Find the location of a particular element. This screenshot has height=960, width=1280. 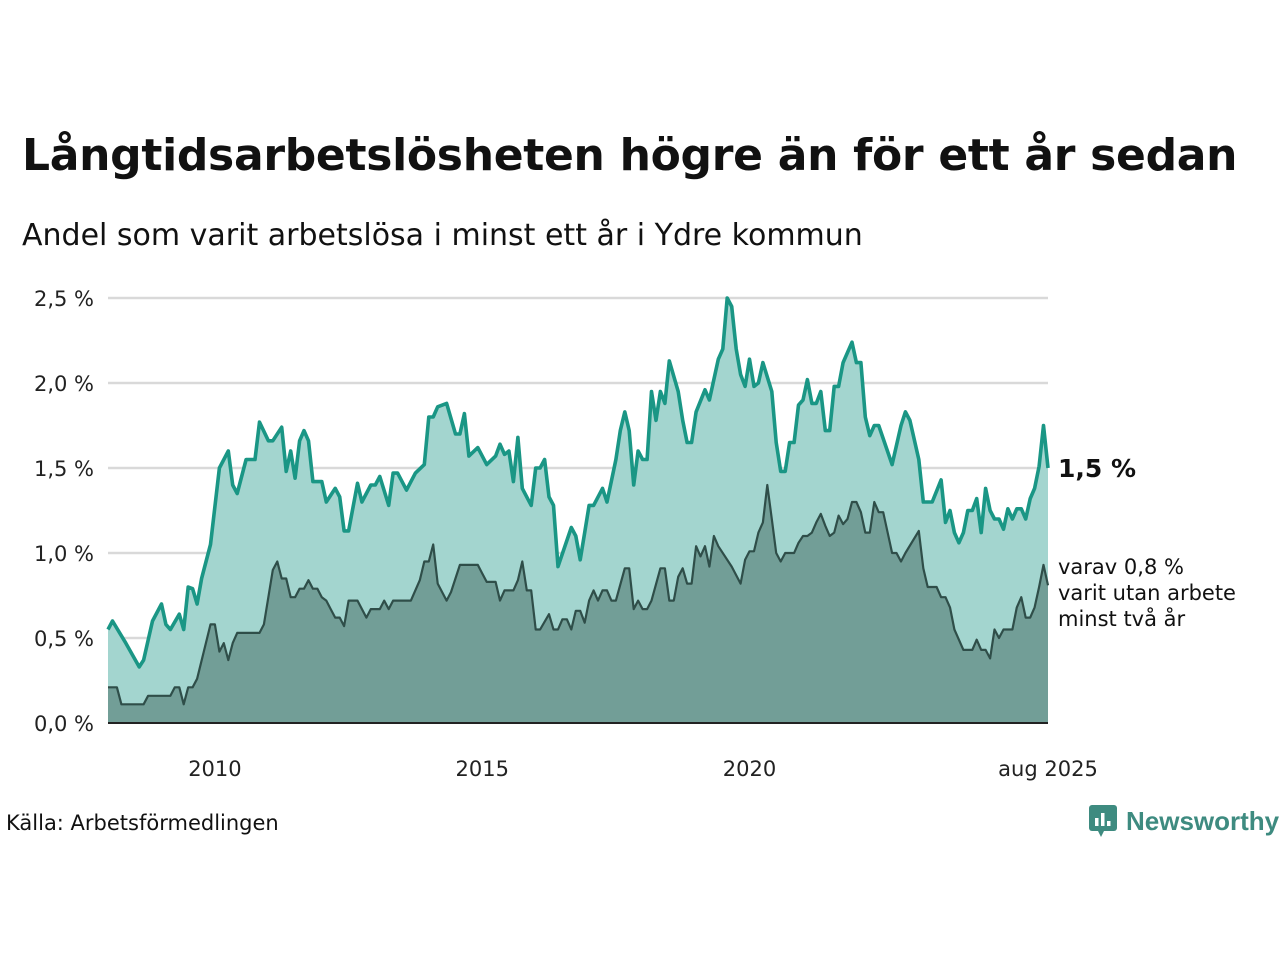

newsworthy-logo-text: Newsworthy is located at coordinates (1203, 820).